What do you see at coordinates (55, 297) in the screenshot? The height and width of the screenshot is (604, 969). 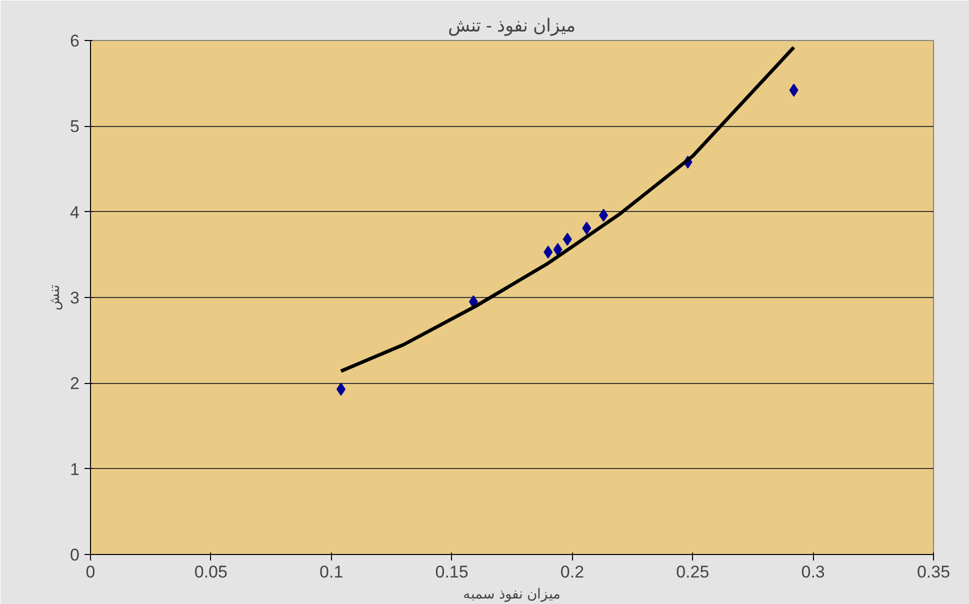 I see `y-axis-title: تنش` at bounding box center [55, 297].